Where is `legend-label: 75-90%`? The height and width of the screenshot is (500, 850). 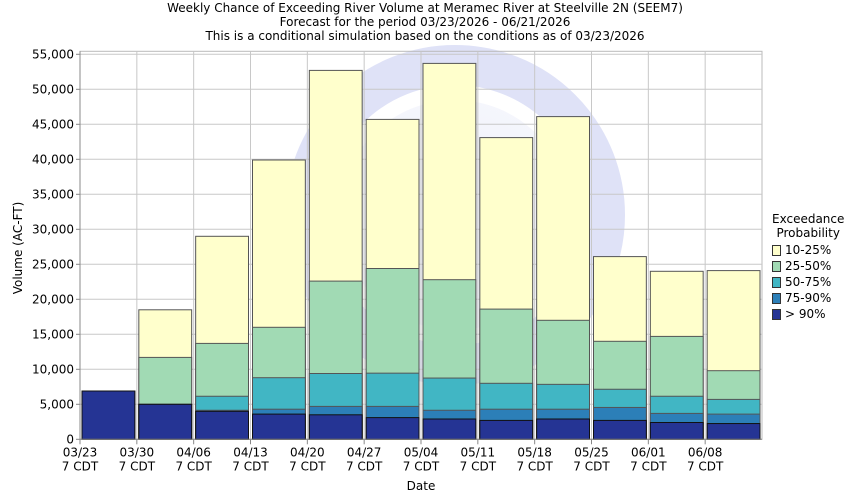
legend-label: 75-90% is located at coordinates (808, 298).